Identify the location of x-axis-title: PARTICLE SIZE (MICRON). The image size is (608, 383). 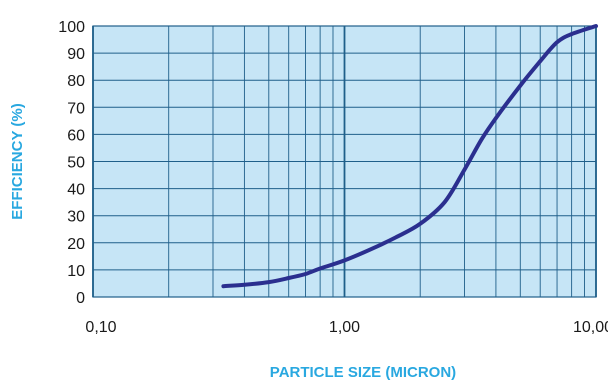
(363, 372).